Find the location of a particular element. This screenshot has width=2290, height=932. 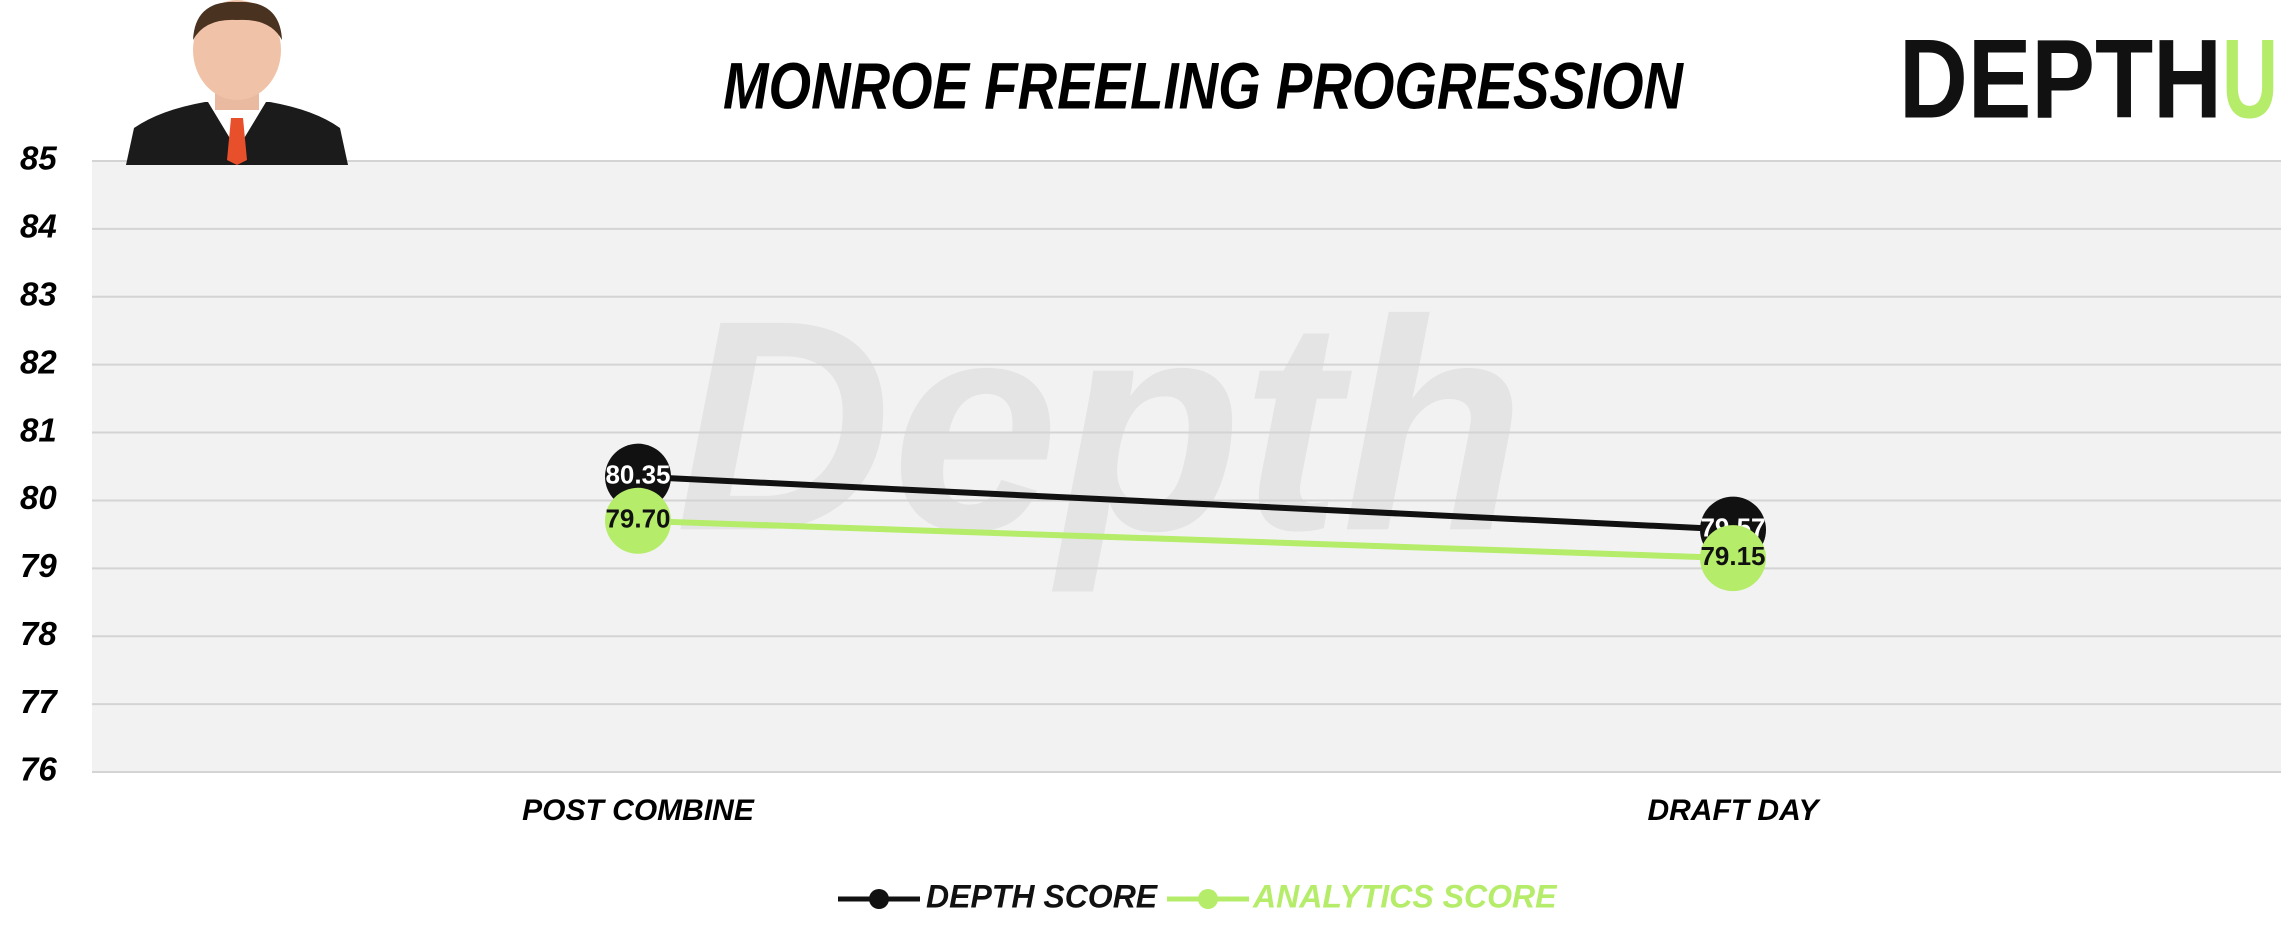

y-tick-label: 79 is located at coordinates (38, 565).